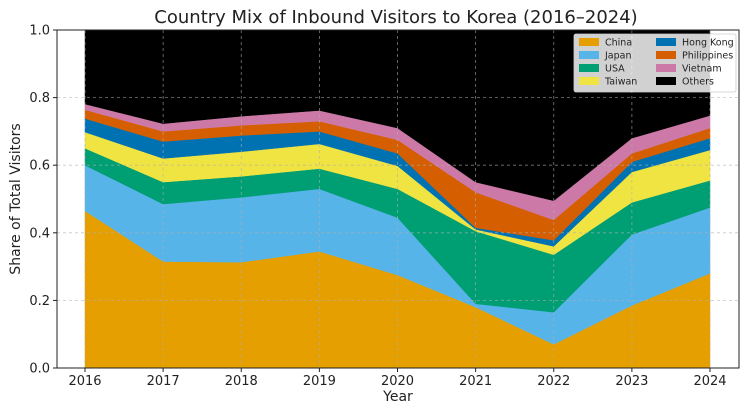 Image resolution: width=749 pixels, height=413 pixels. Describe the element at coordinates (163, 381) in the screenshot. I see `x-tick-label: 2017` at that location.